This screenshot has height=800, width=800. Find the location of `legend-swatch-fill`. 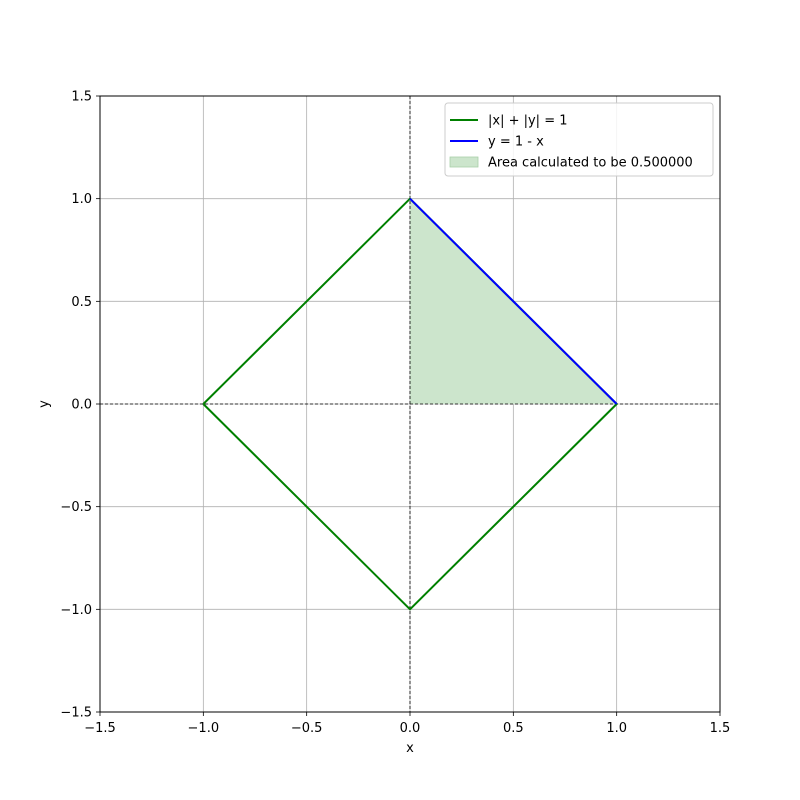

legend-swatch-fill is located at coordinates (464, 162).